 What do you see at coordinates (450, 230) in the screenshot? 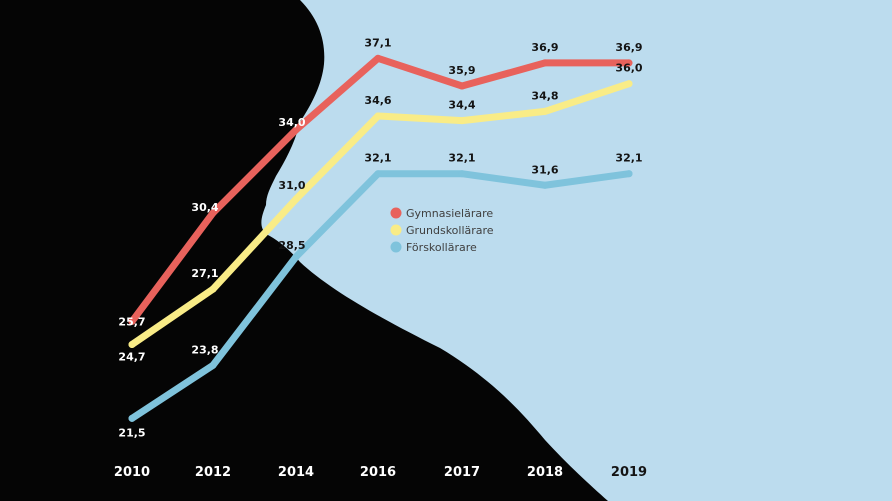
I see `legend-label: Grundskollärare` at bounding box center [450, 230].